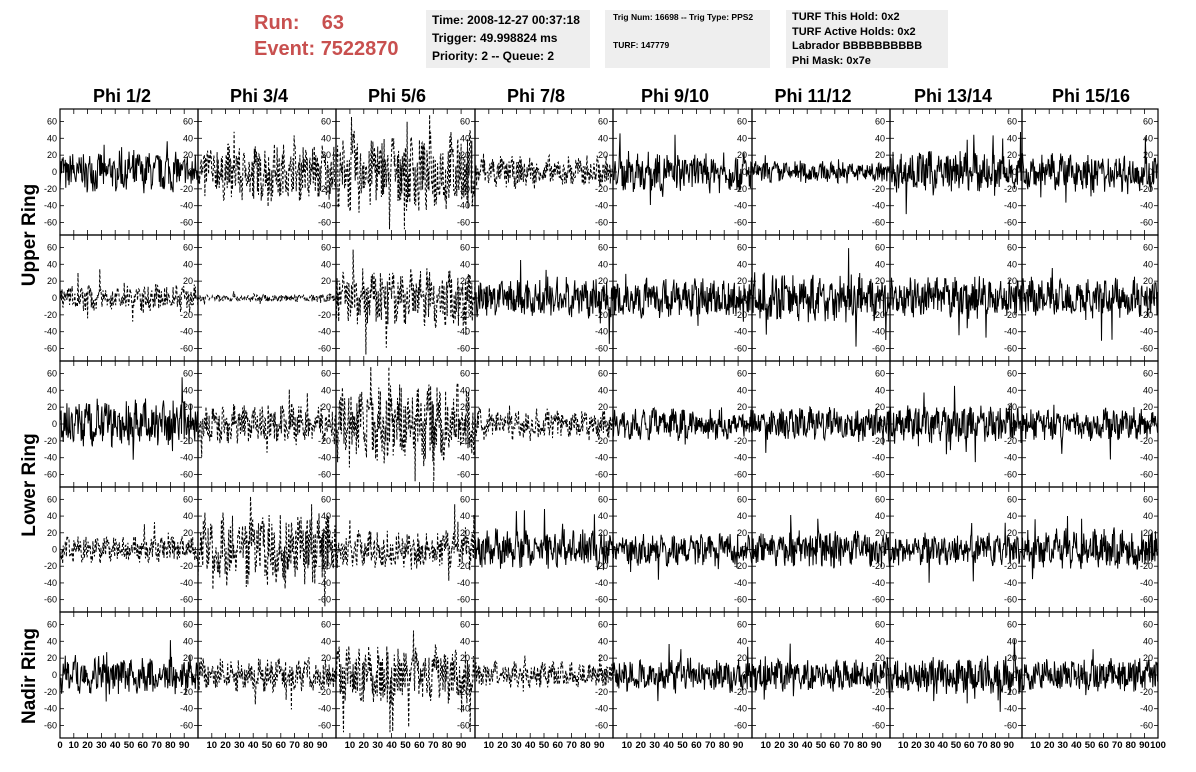  I want to click on x-tick-label: 50, so click(129, 745).